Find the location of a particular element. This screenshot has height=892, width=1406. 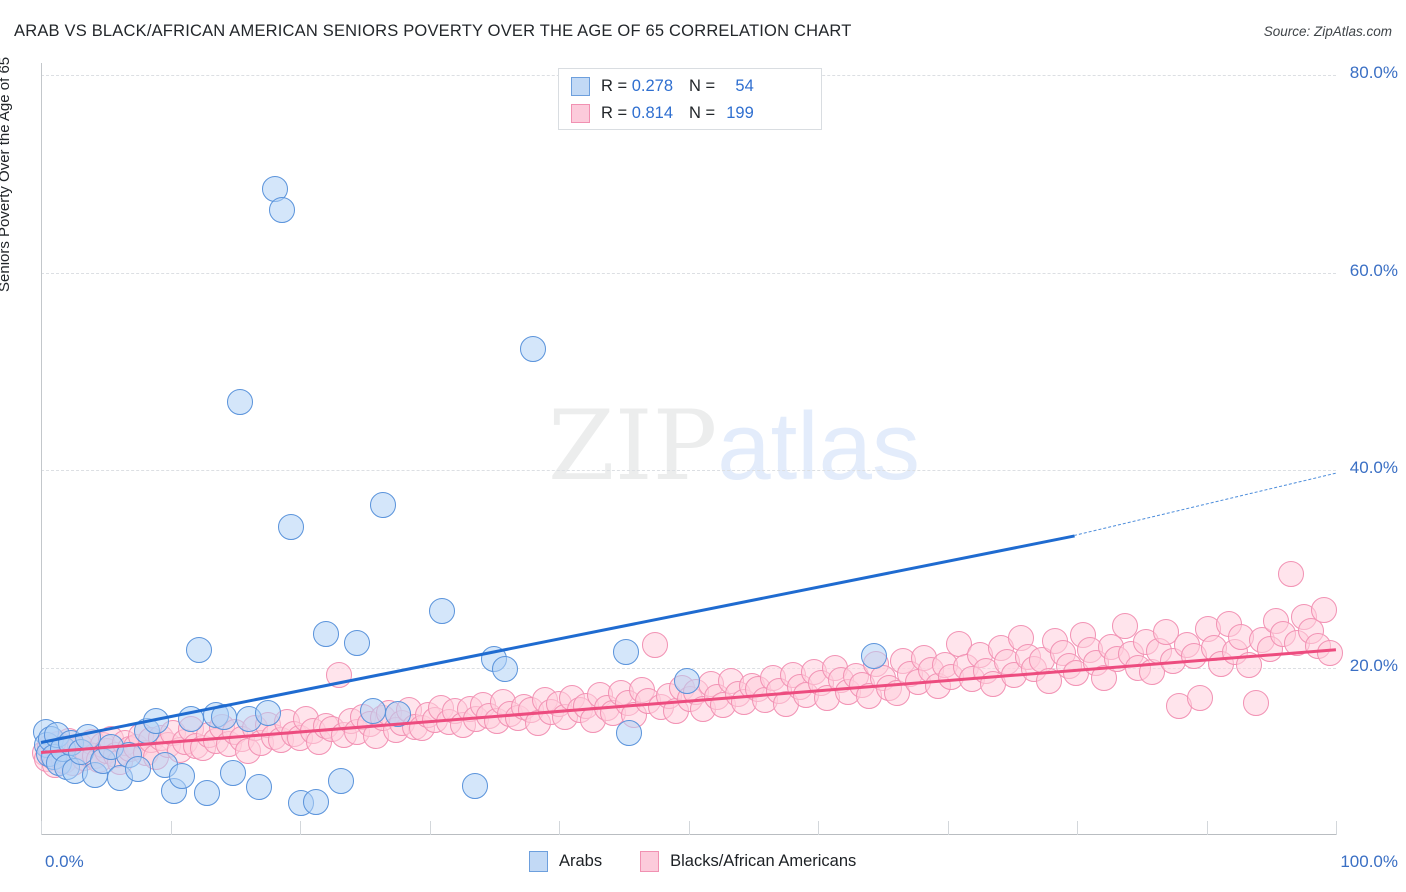

series-legend-item-arabs: Arabs is located at coordinates (565, 861).